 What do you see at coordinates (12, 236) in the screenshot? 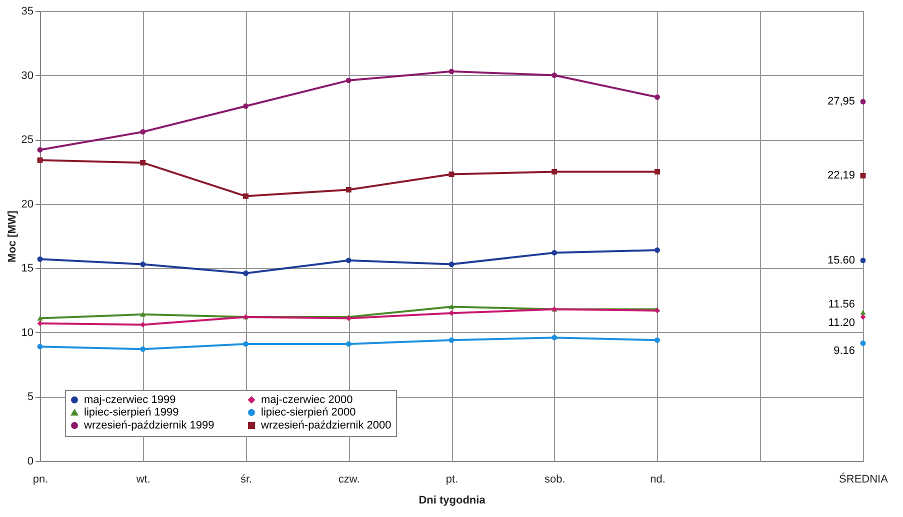
I see `y-axis-title: Moc [MW]` at bounding box center [12, 236].